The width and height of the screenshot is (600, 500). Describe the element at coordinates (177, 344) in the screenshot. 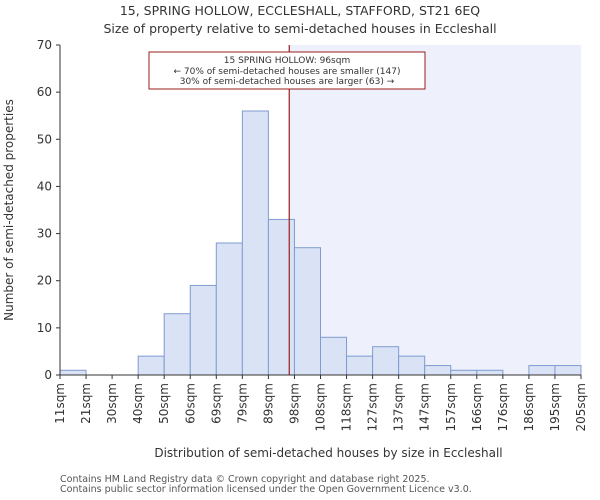

I see `bar-50sqm` at that location.